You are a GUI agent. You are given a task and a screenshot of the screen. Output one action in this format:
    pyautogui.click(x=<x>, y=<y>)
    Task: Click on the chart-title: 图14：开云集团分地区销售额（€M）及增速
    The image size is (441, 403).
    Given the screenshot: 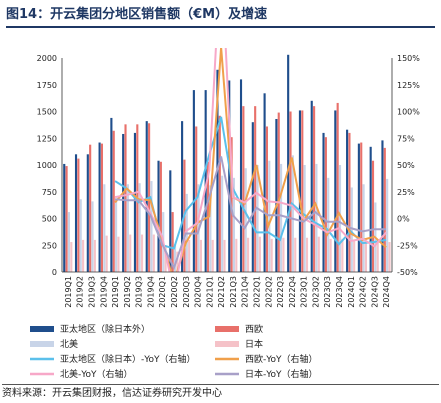 What is the action you would take?
    pyautogui.click(x=220, y=16)
    